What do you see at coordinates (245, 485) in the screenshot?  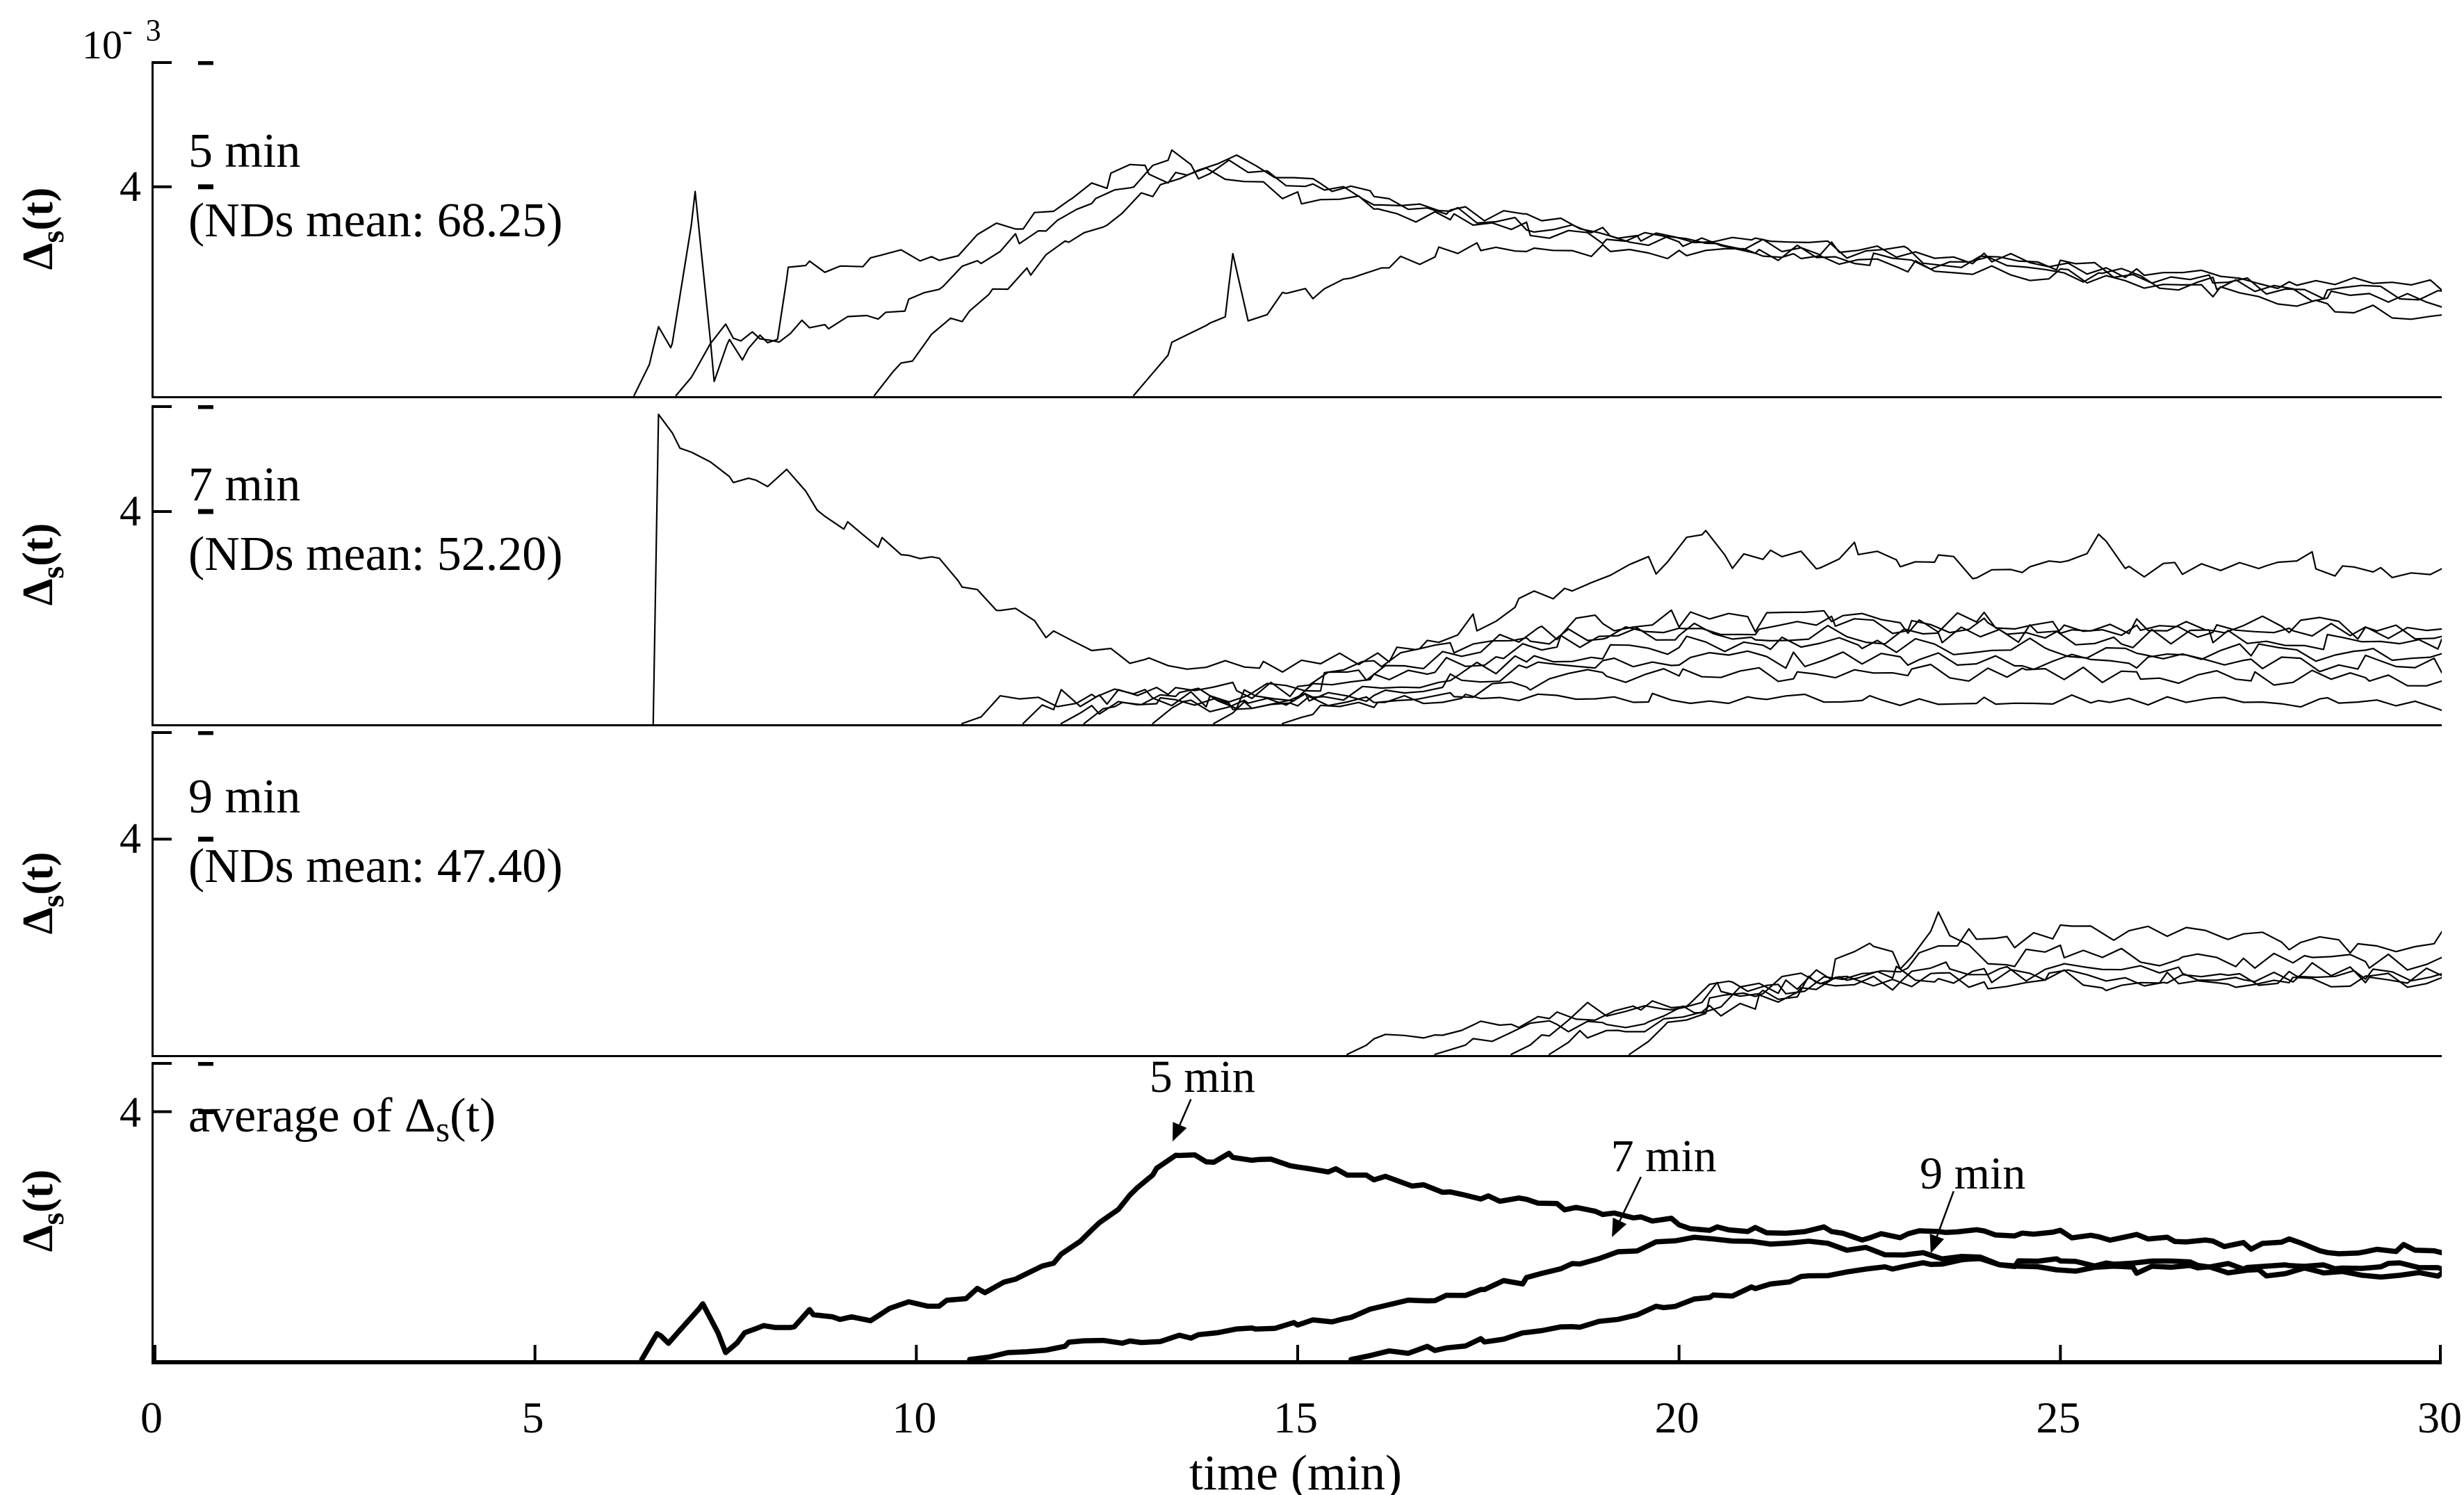 I see `subplot-7min-title: 7 min` at bounding box center [245, 485].